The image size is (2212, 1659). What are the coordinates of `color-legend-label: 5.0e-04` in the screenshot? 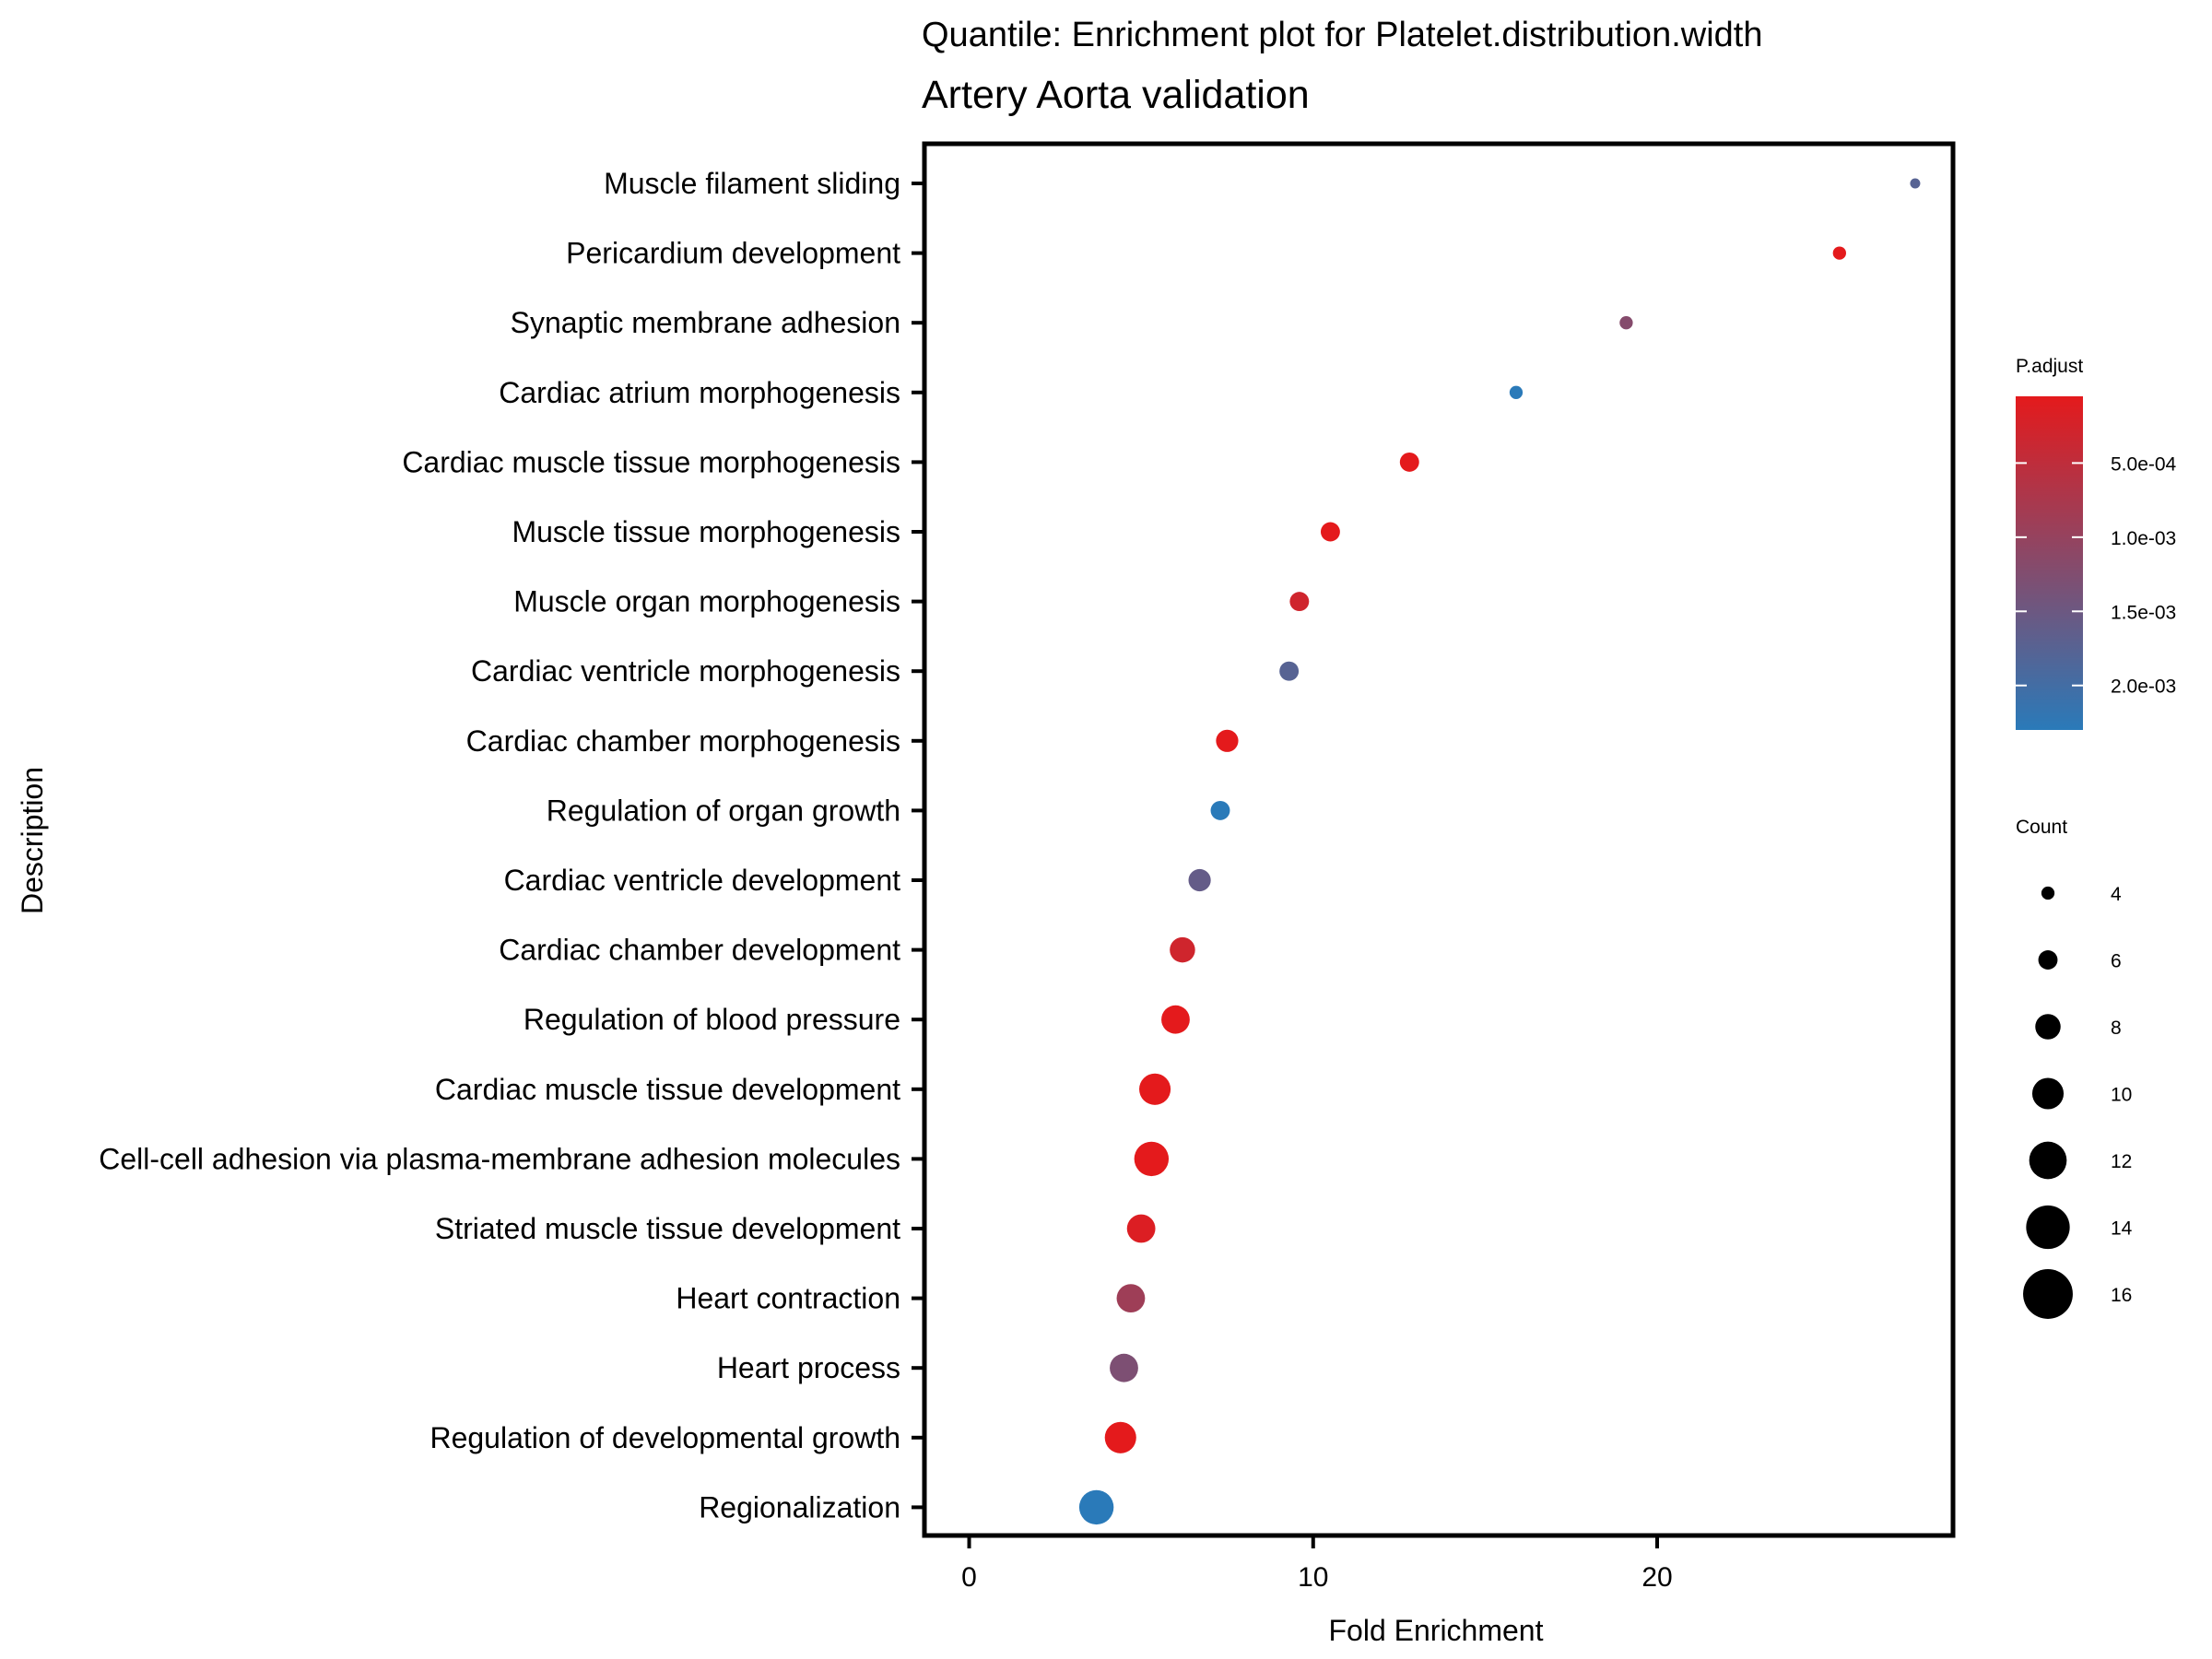 It's located at (2144, 464).